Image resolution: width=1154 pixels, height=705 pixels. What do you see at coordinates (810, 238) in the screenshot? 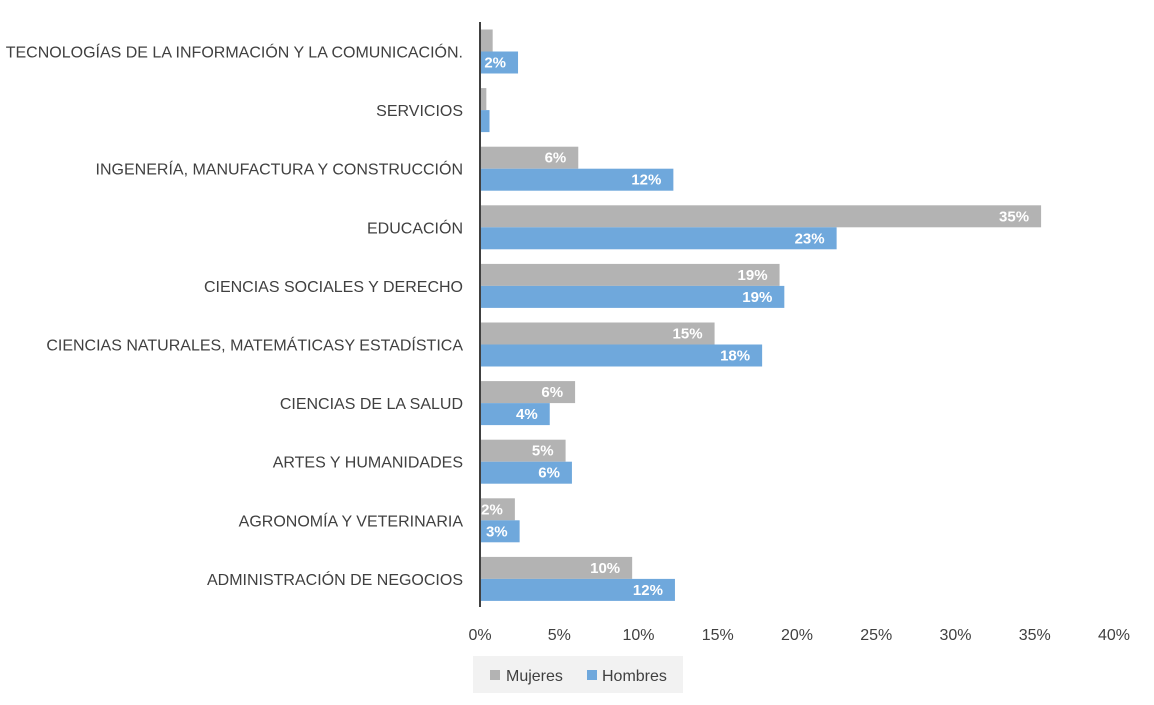
I see `data-label-hombres: 23%` at bounding box center [810, 238].